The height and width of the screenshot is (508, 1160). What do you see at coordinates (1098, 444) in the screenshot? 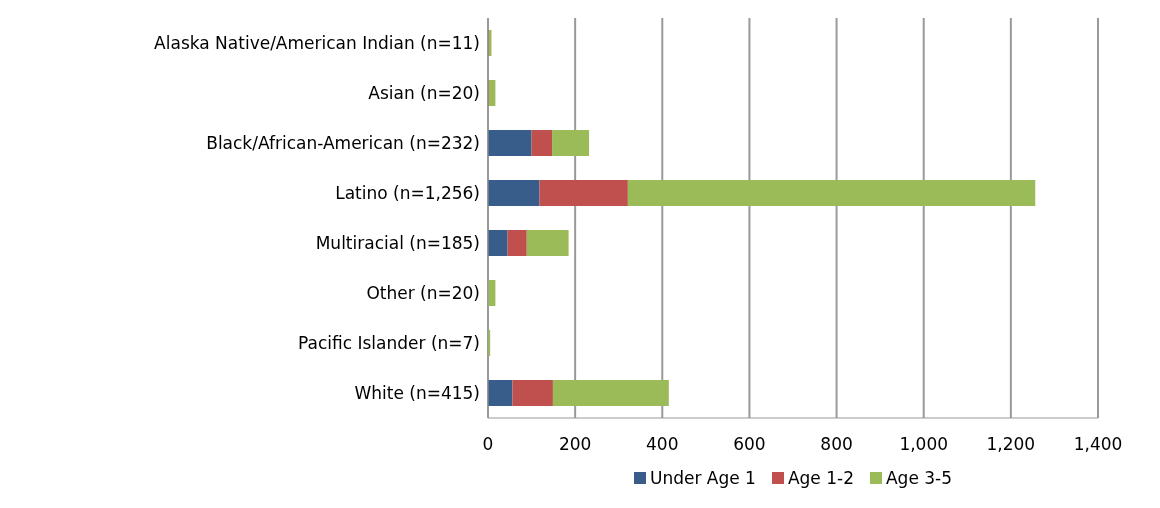
I see `x-tick-label: 1,400` at bounding box center [1098, 444].